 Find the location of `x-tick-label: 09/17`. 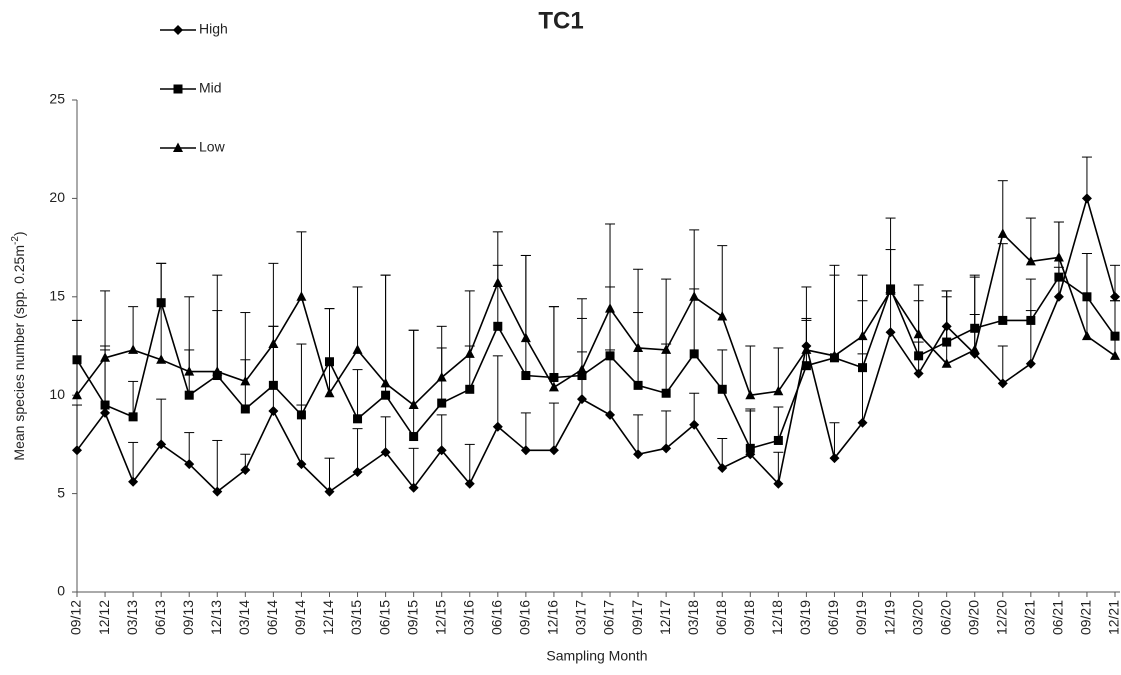

x-tick-label: 09/17 is located at coordinates (637, 617).